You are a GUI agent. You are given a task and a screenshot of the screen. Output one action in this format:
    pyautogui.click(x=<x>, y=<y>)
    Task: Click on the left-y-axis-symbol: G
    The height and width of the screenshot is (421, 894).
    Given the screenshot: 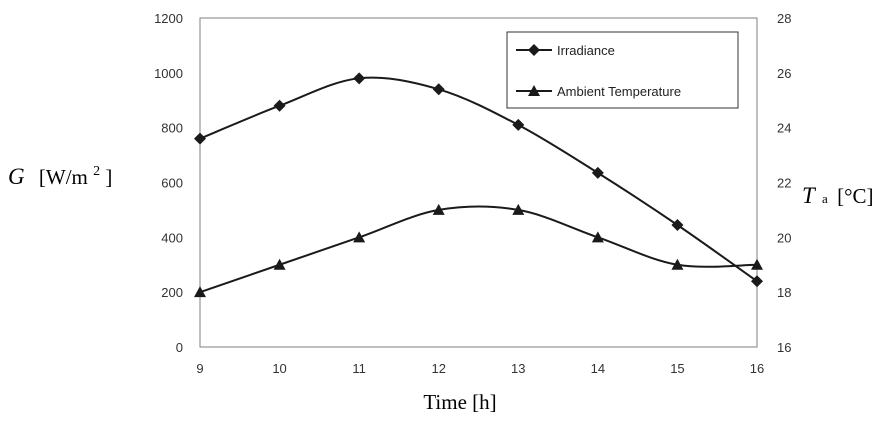 What is the action you would take?
    pyautogui.click(x=16, y=176)
    